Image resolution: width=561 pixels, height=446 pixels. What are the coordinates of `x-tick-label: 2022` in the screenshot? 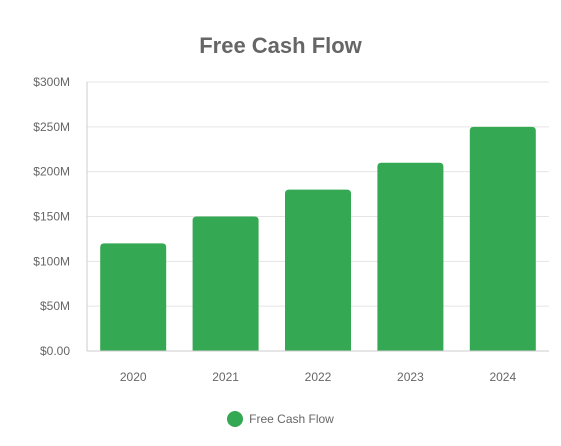 It's located at (318, 377).